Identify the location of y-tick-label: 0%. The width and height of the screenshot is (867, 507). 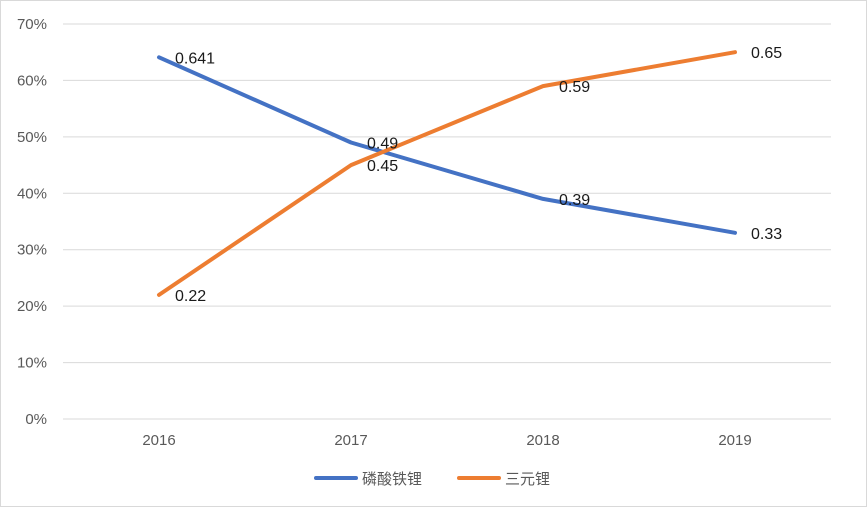
(36, 419).